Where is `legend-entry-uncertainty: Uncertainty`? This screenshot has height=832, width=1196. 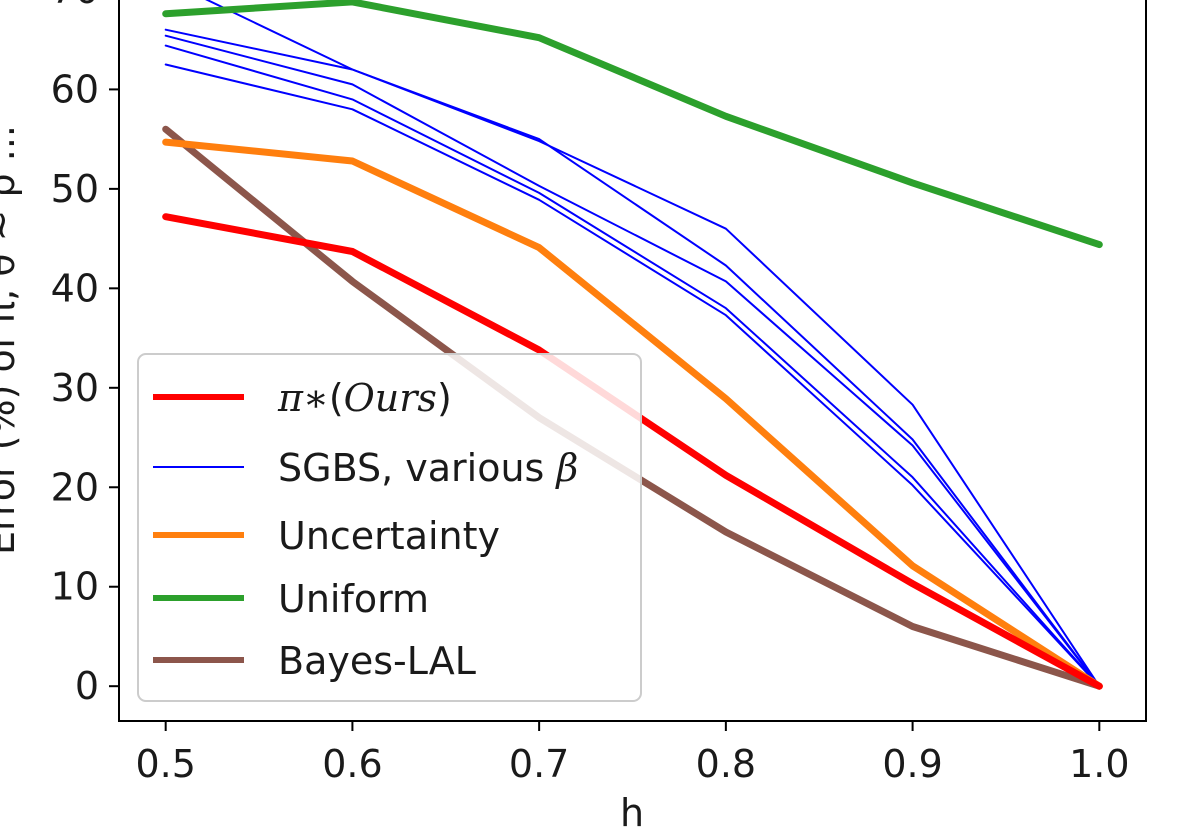
legend-entry-uncertainty: Uncertainty is located at coordinates (389, 536).